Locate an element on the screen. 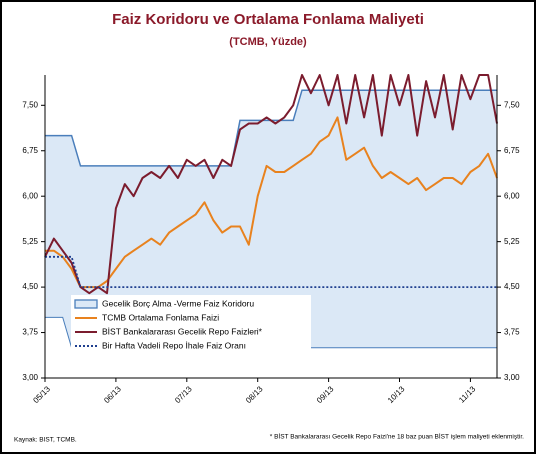 The width and height of the screenshot is (536, 454). y-tick-label: 6,75 is located at coordinates (30, 150).